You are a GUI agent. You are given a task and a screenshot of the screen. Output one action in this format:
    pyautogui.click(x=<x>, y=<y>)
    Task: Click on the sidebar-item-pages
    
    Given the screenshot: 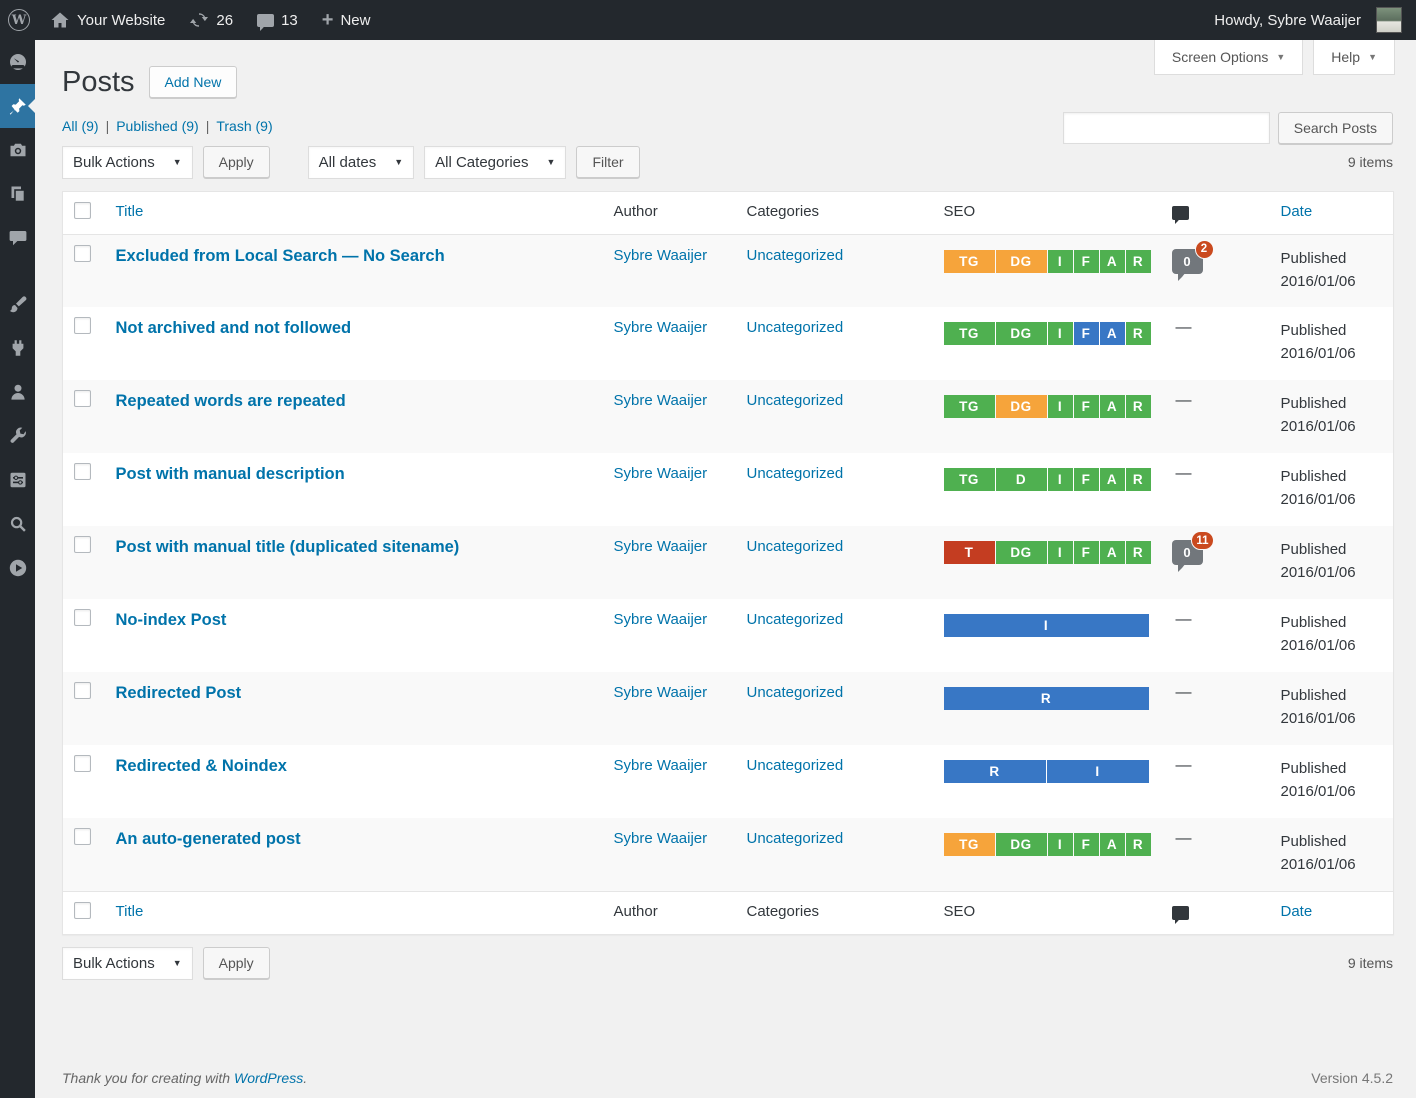 What is the action you would take?
    pyautogui.click(x=17, y=194)
    